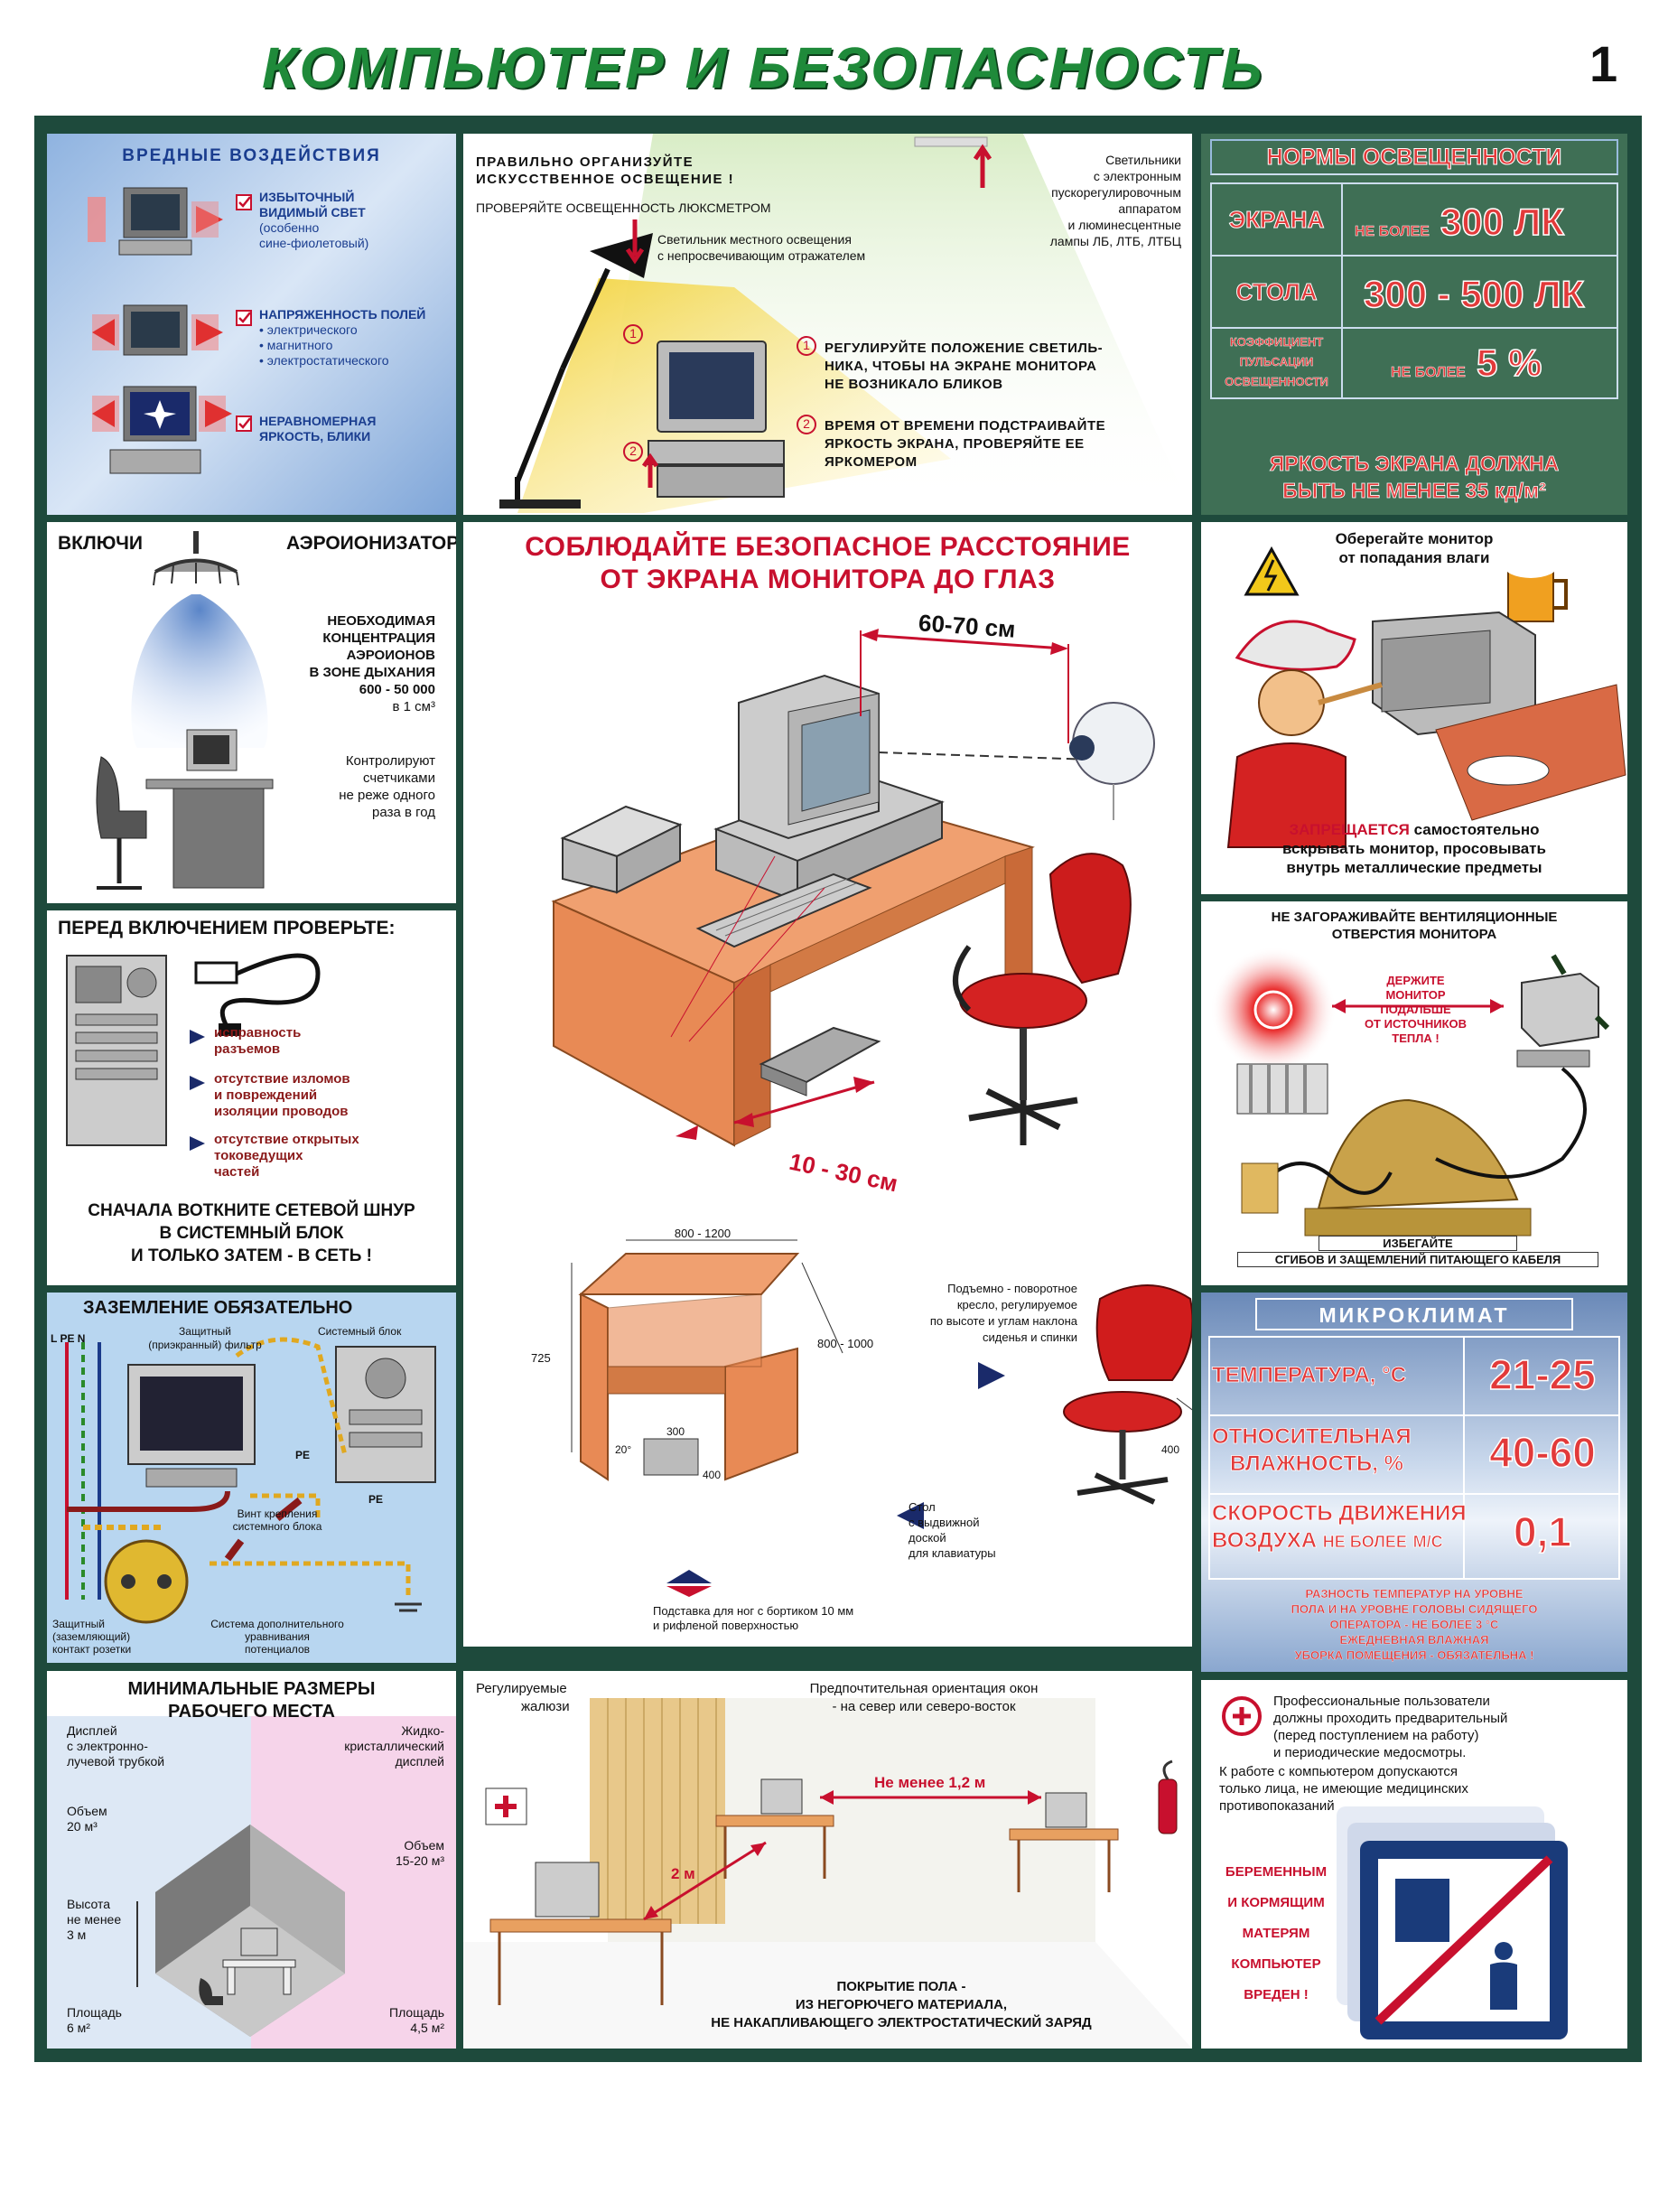 The width and height of the screenshot is (1668, 2212). Describe the element at coordinates (650, 471) in the screenshot. I see `arrow-up-icon` at that location.